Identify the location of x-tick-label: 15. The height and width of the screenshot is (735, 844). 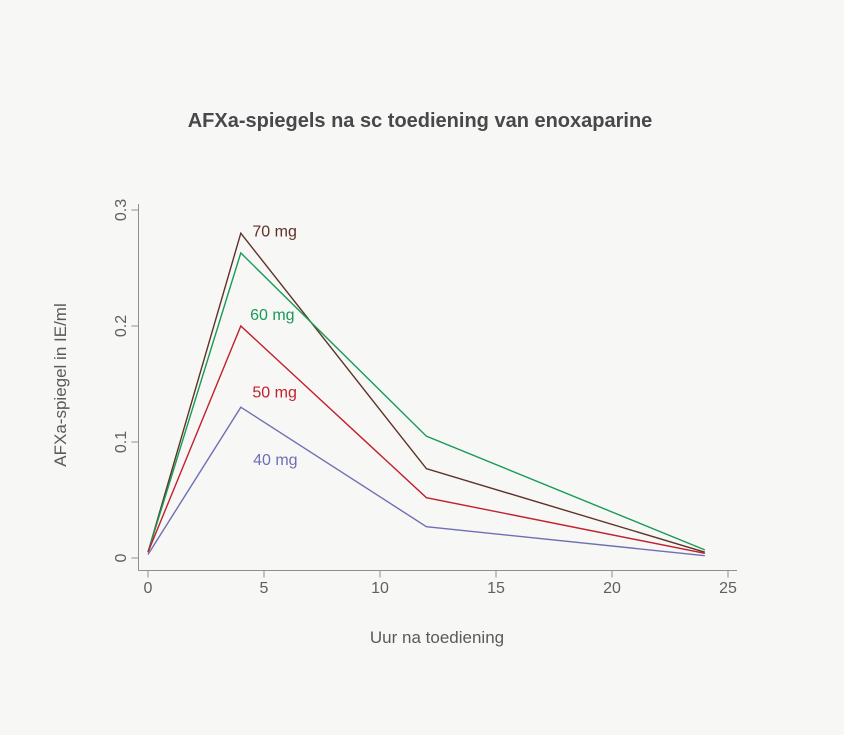
(496, 588).